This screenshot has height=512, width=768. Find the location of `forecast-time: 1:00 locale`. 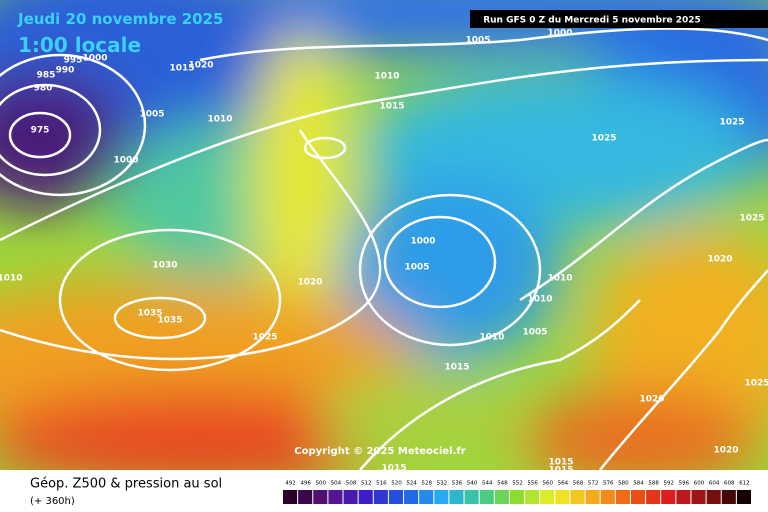

forecast-time: 1:00 locale is located at coordinates (79, 45).